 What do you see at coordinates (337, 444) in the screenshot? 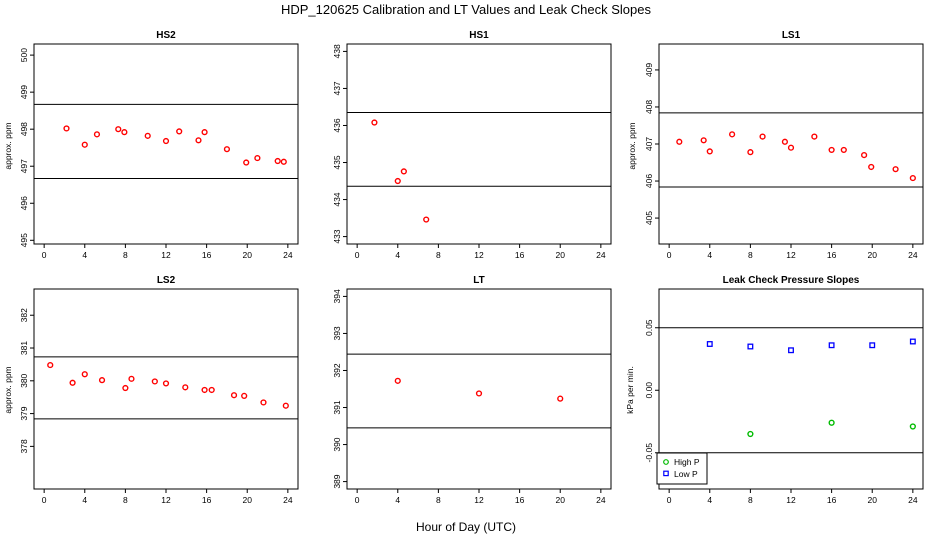
I see `panel-lt-ytick-label-1: 390` at bounding box center [337, 444].